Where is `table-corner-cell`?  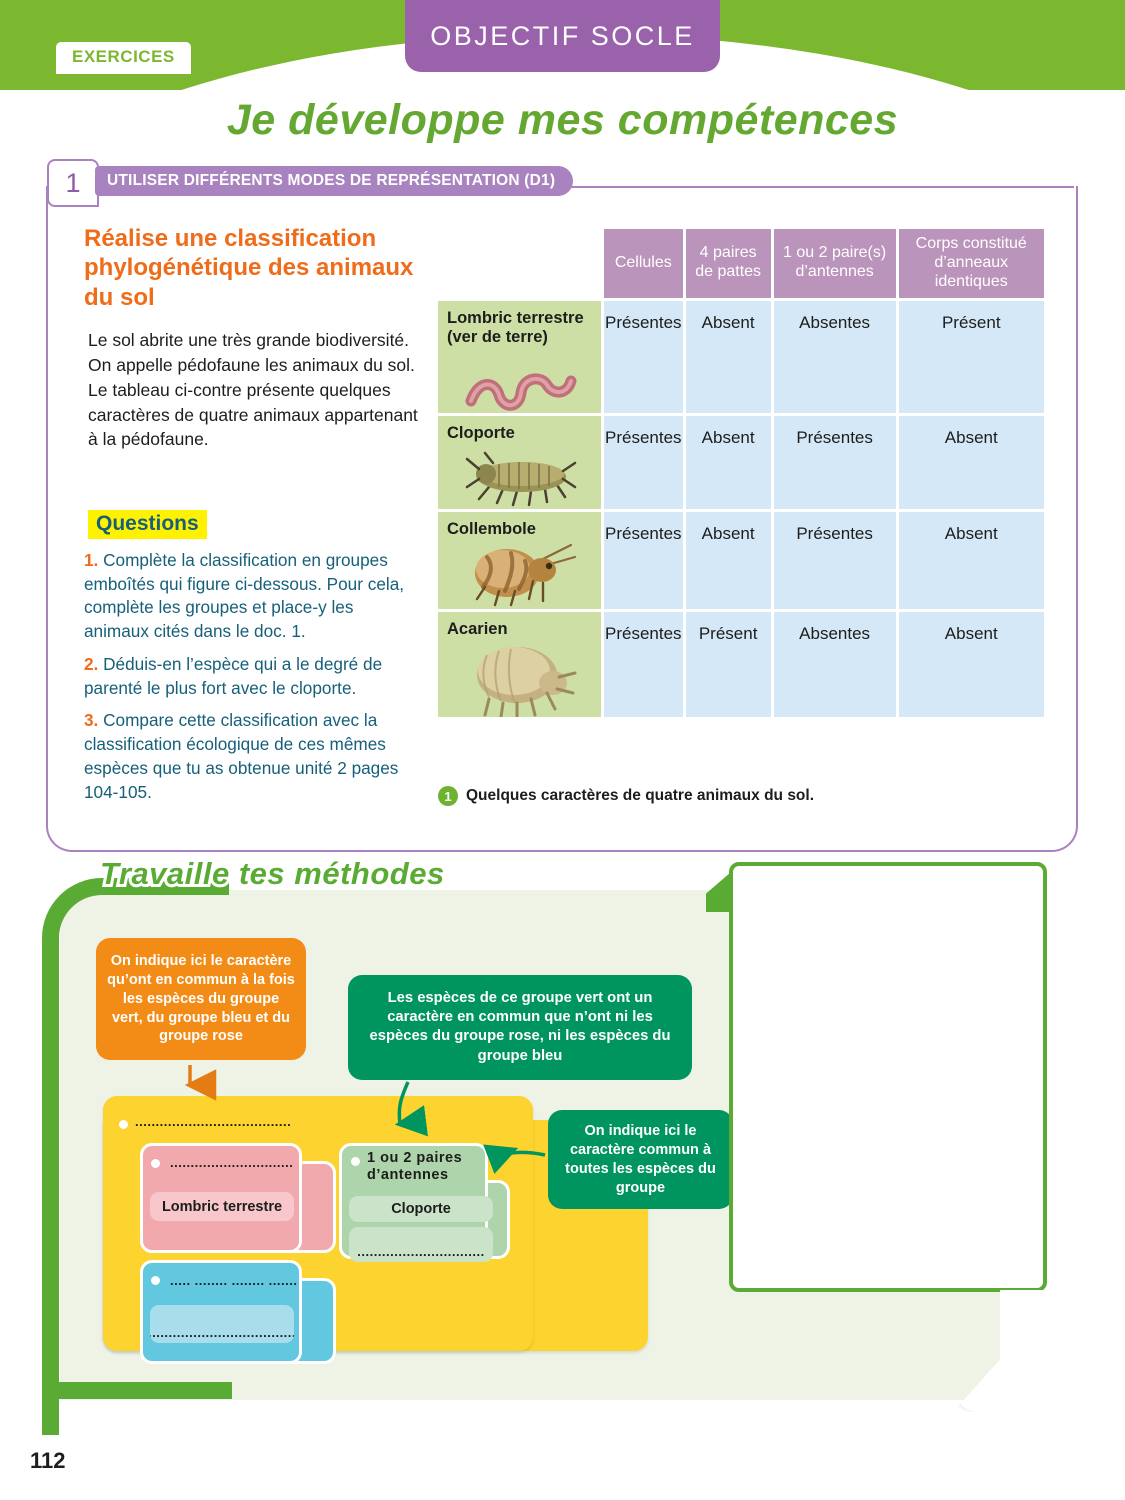 table-corner-cell is located at coordinates (519, 263).